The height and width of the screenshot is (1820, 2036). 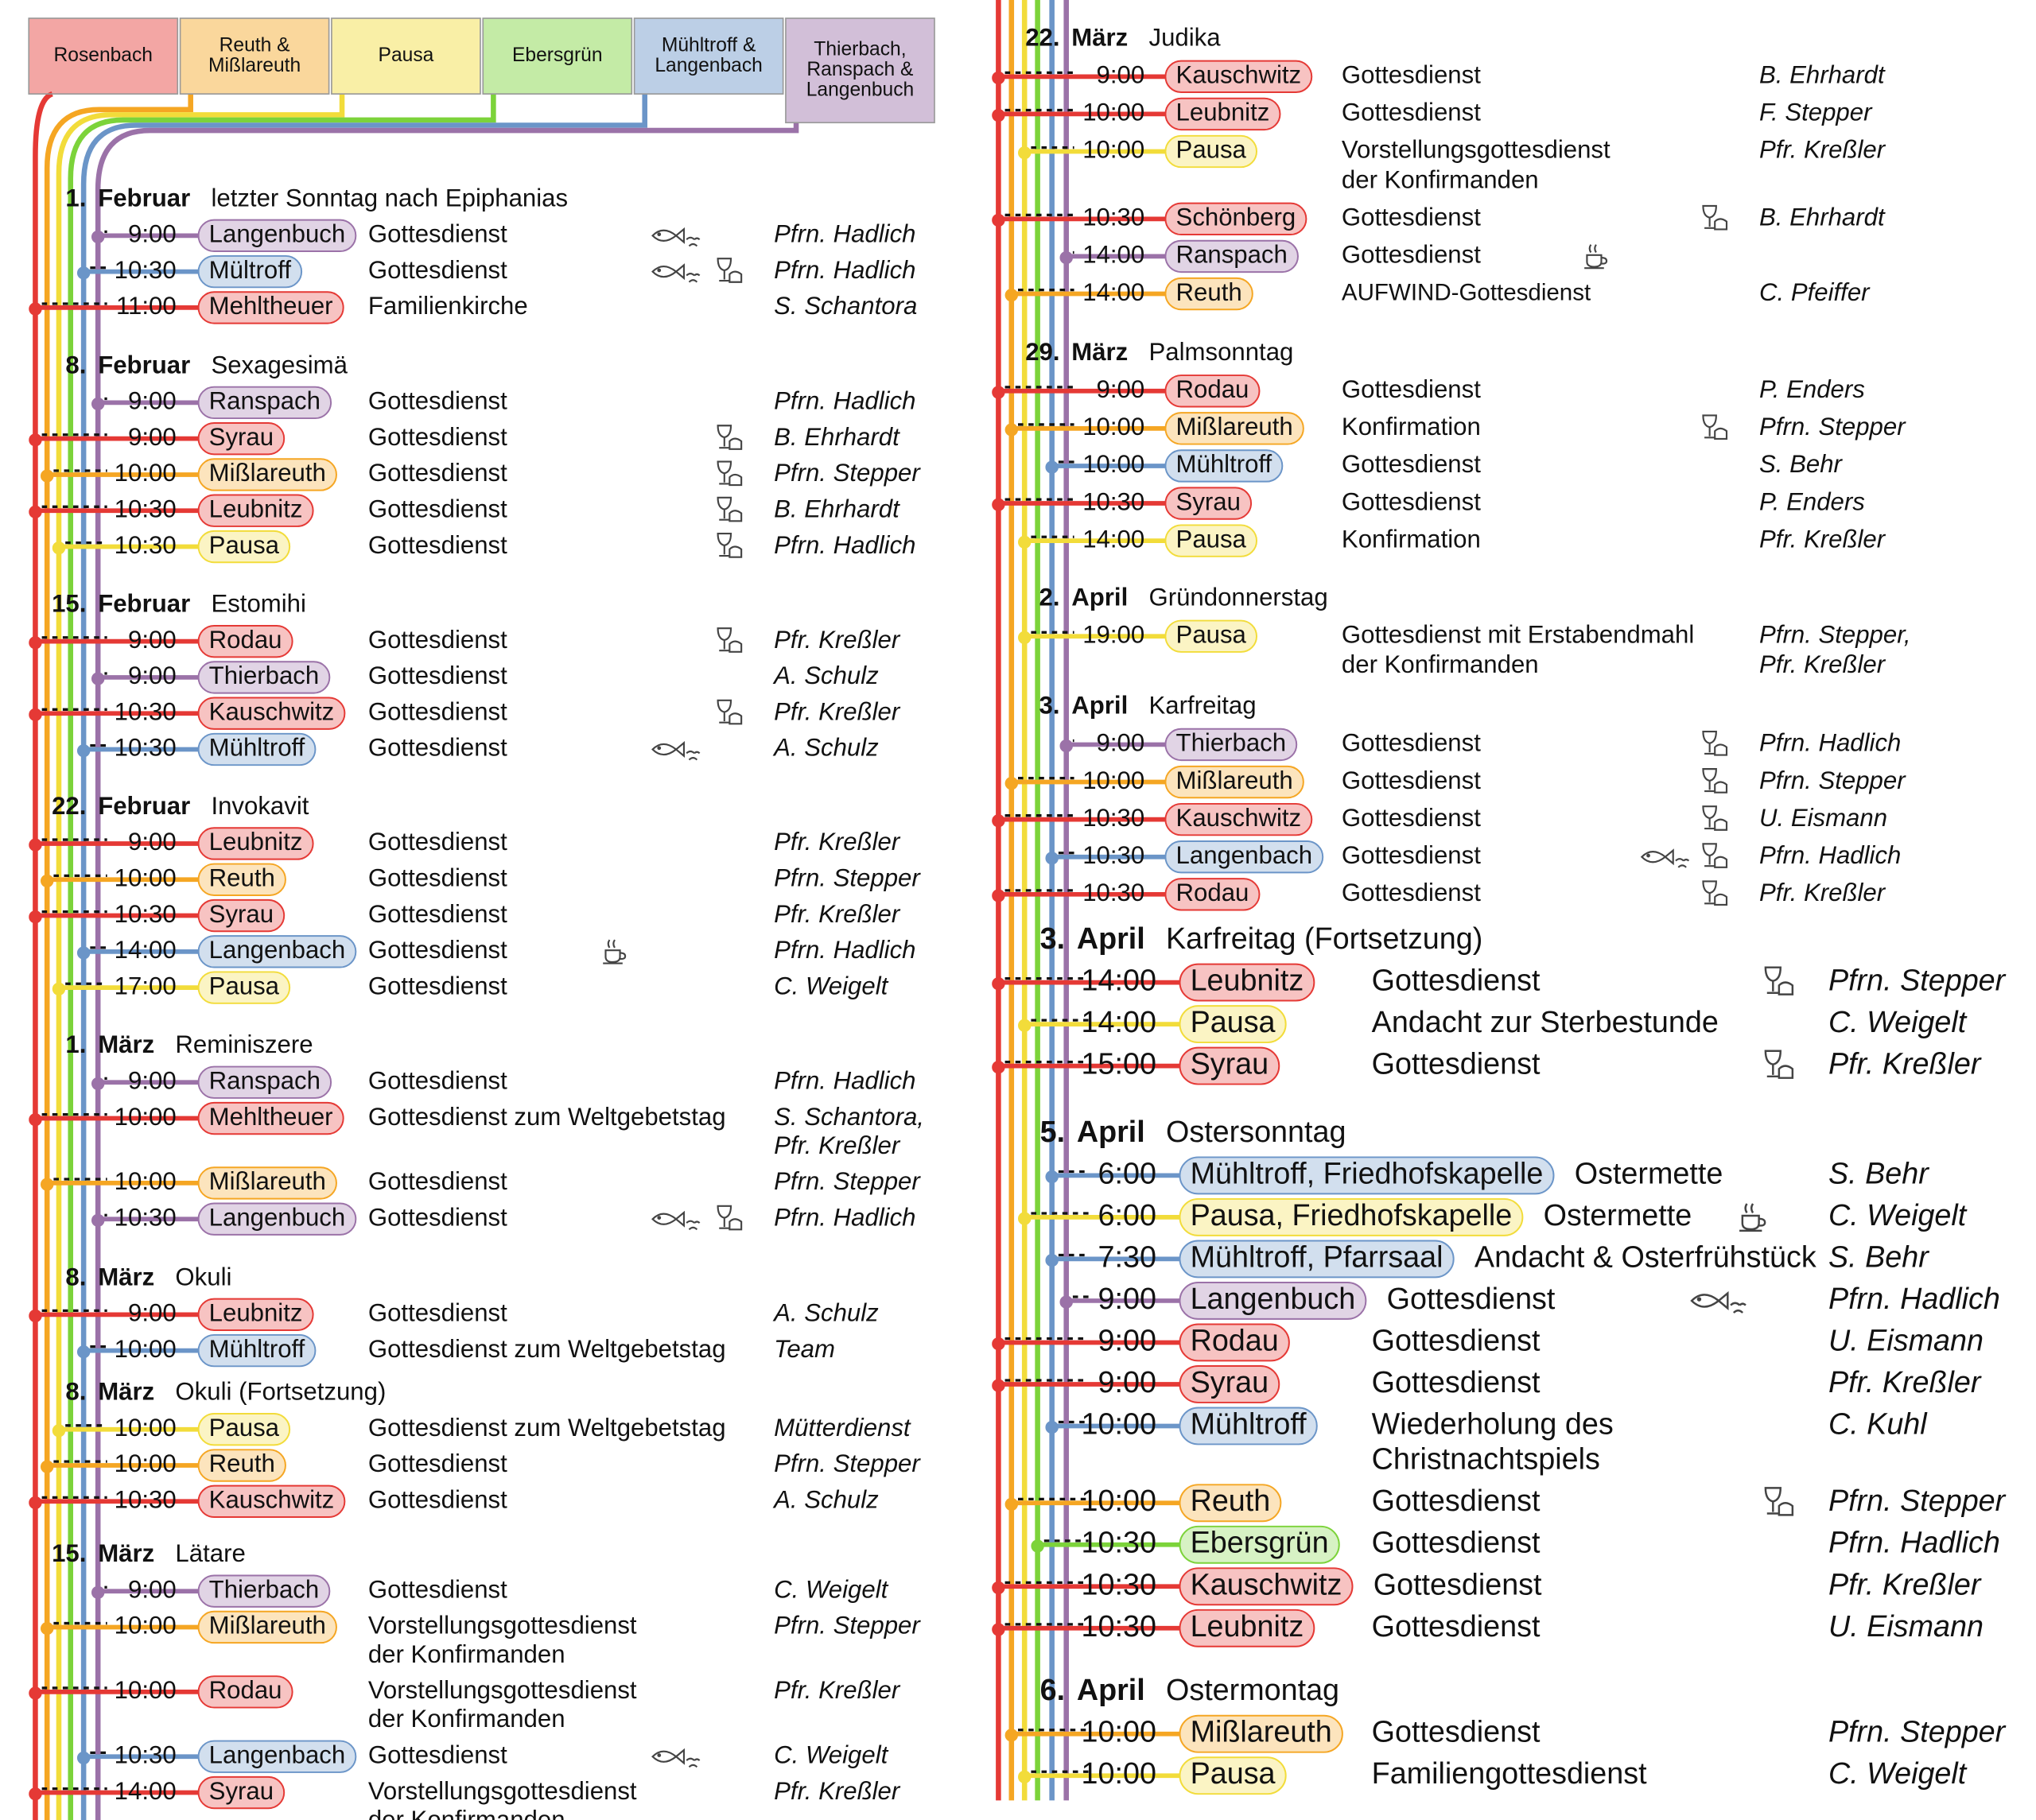 I want to click on day-name: Karfreitag (Fortsetzung), so click(x=1324, y=938).